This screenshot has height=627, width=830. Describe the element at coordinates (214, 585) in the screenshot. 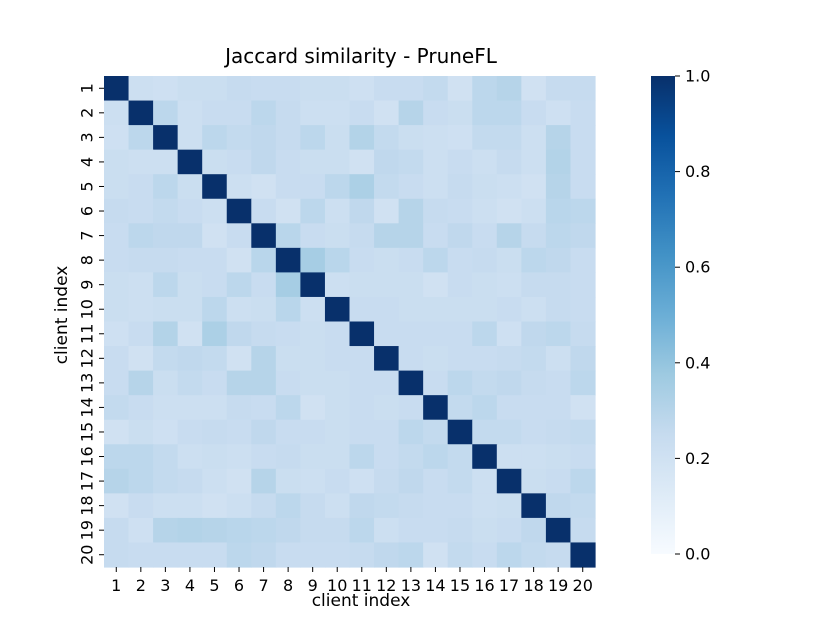

I see `x-tick-label: 5` at that location.